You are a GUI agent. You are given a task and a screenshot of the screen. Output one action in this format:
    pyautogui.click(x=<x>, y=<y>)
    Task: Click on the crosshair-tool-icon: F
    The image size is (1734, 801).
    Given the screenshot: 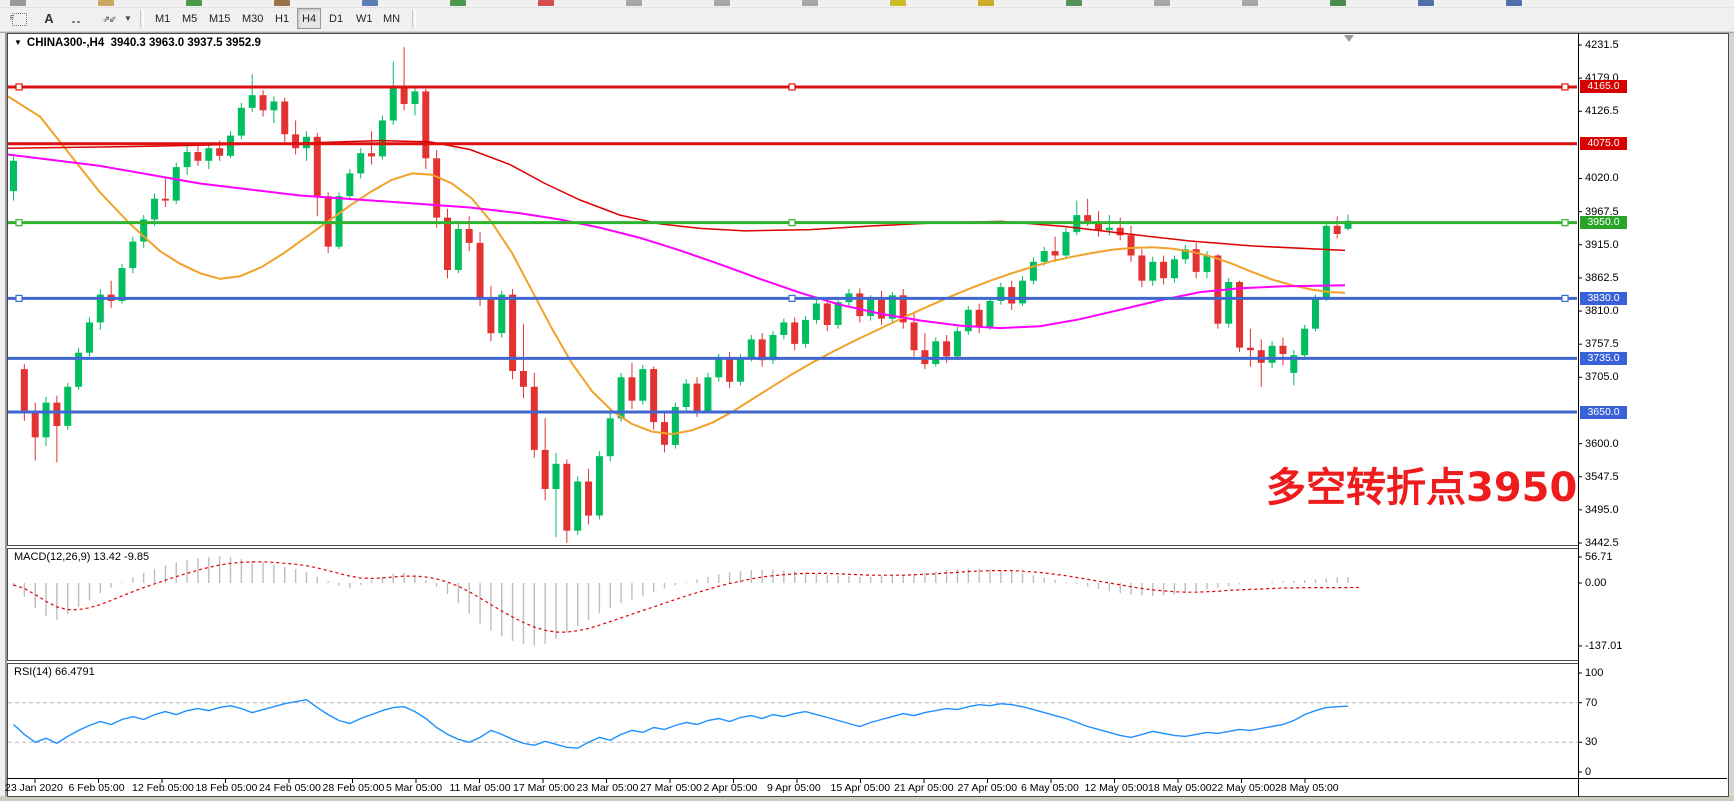 What is the action you would take?
    pyautogui.click(x=19, y=19)
    